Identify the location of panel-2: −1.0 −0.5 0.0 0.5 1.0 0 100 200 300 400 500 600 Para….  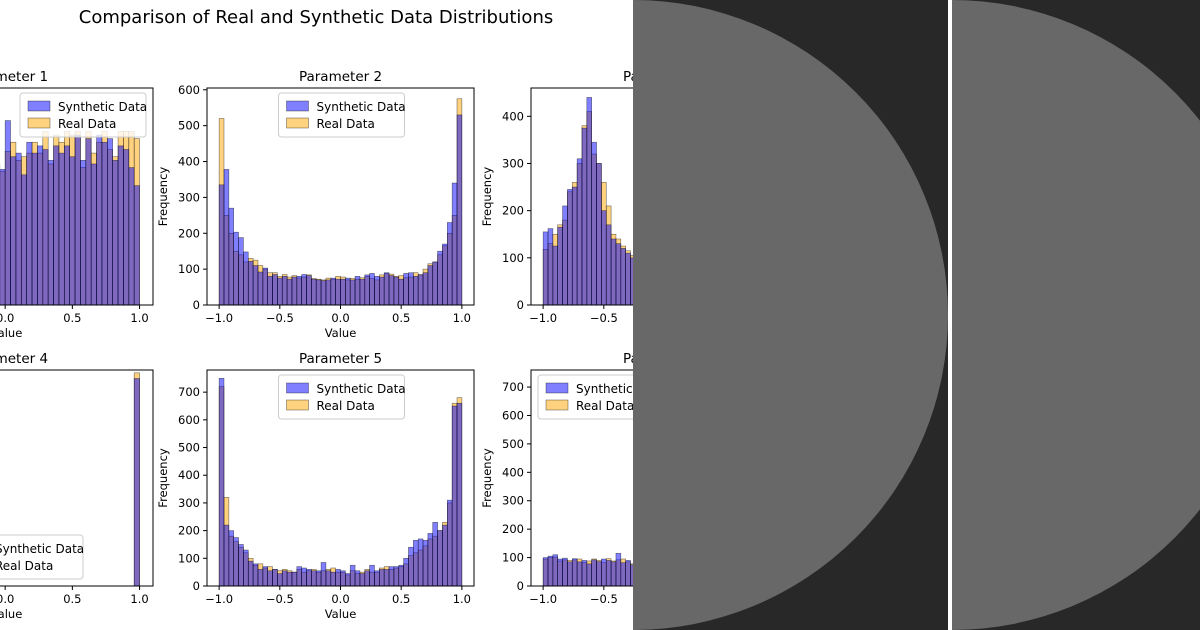
(315, 204).